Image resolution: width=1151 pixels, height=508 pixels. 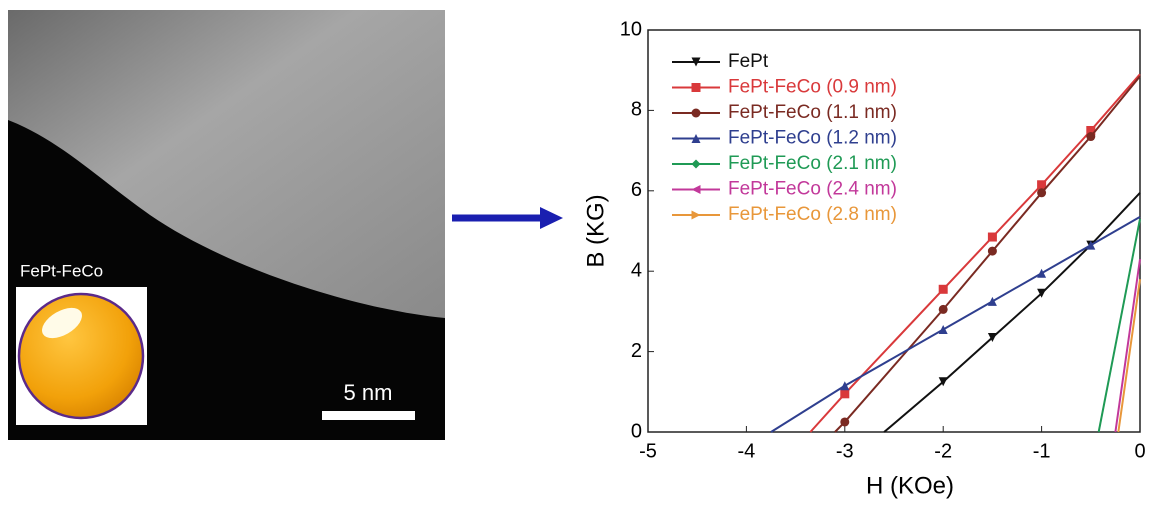 What do you see at coordinates (631, 29) in the screenshot?
I see `y-tick-label: 10` at bounding box center [631, 29].